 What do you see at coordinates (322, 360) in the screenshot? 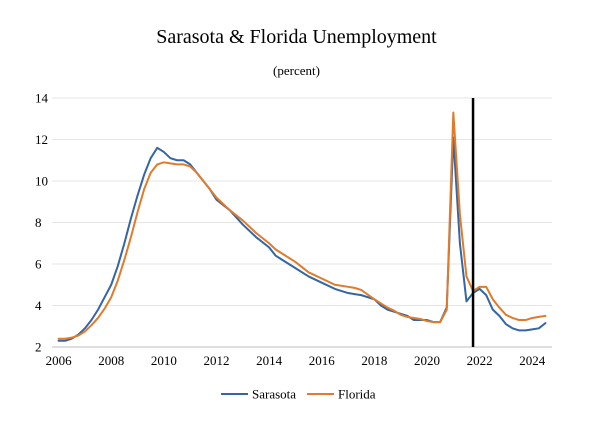
I see `x-tick-label: 2016` at bounding box center [322, 360].